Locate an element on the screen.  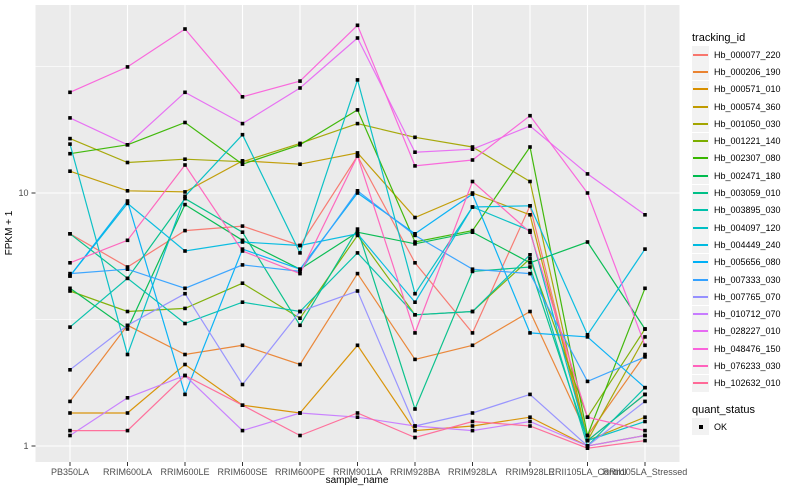
x-tick-label: RRIM901LA is located at coordinates (357, 472).